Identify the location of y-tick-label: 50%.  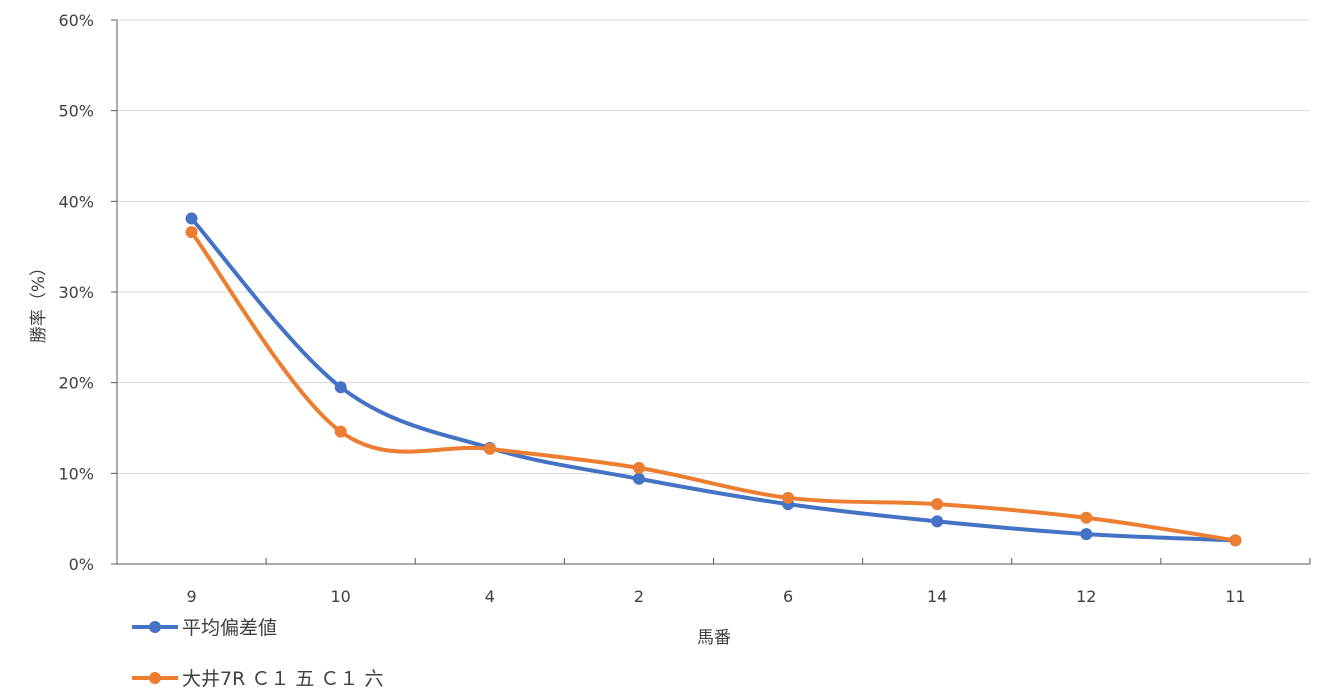
(76, 111).